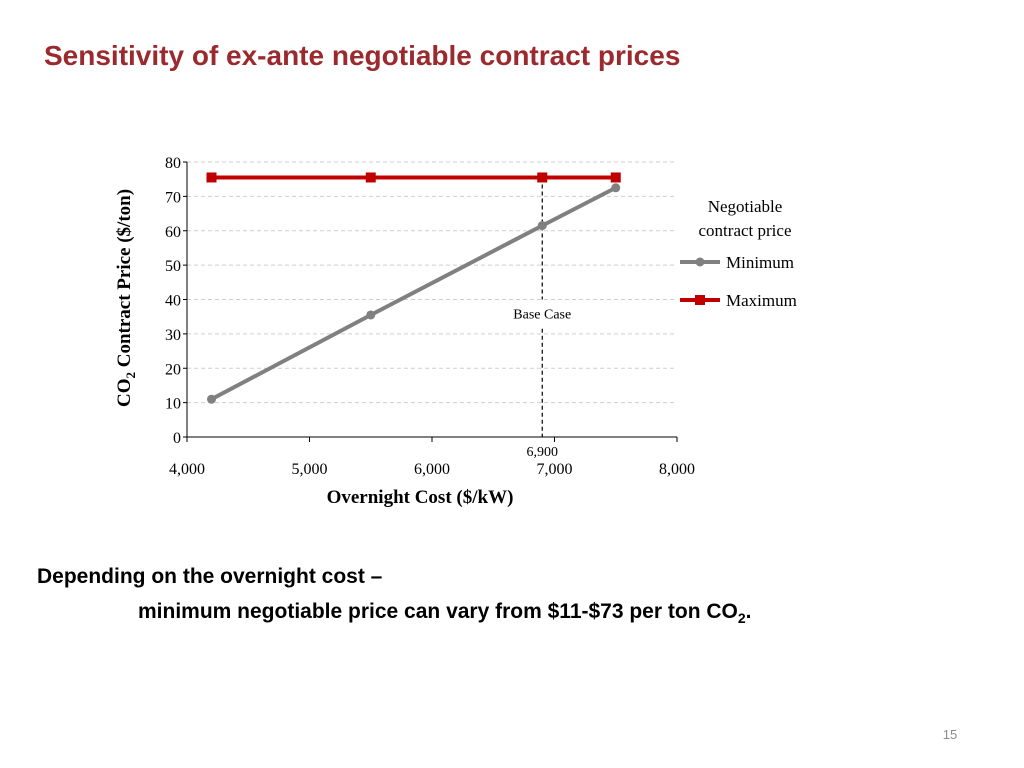 Image resolution: width=1024 pixels, height=768 pixels. I want to click on y-tick-label: 20, so click(173, 369).